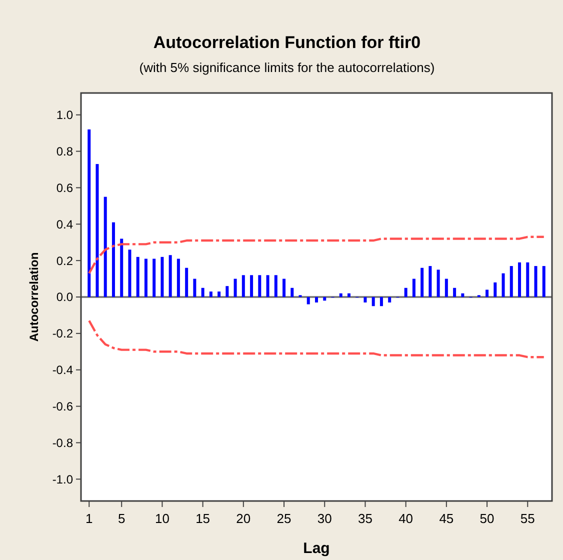 Image resolution: width=563 pixels, height=560 pixels. What do you see at coordinates (89, 518) in the screenshot?
I see `x-tick-label: 1` at bounding box center [89, 518].